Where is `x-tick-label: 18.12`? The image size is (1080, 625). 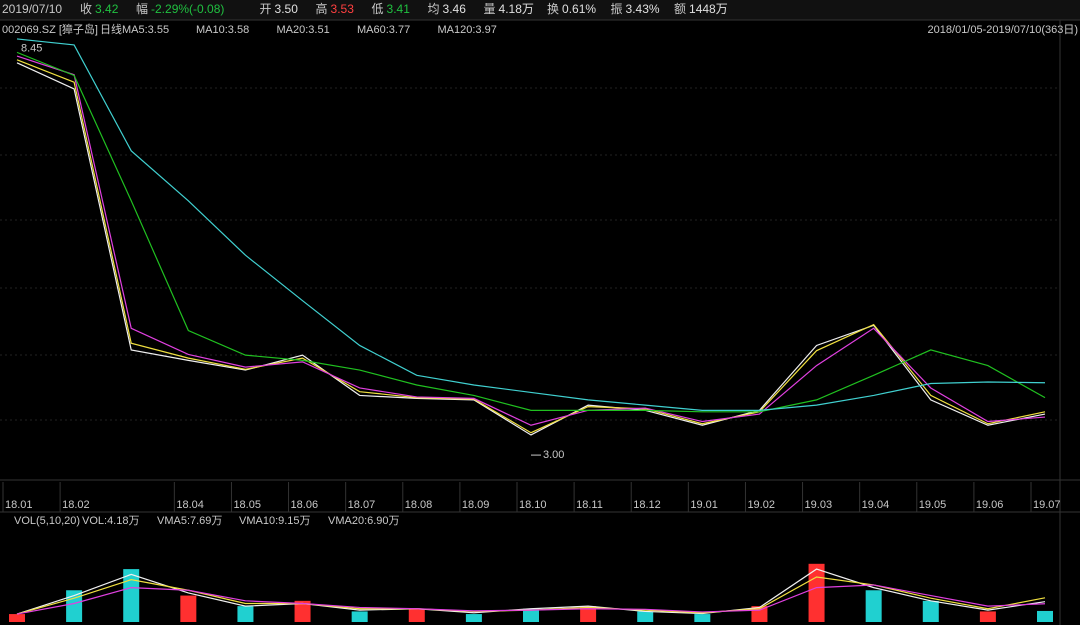 x-tick-label: 18.12 is located at coordinates (647, 505).